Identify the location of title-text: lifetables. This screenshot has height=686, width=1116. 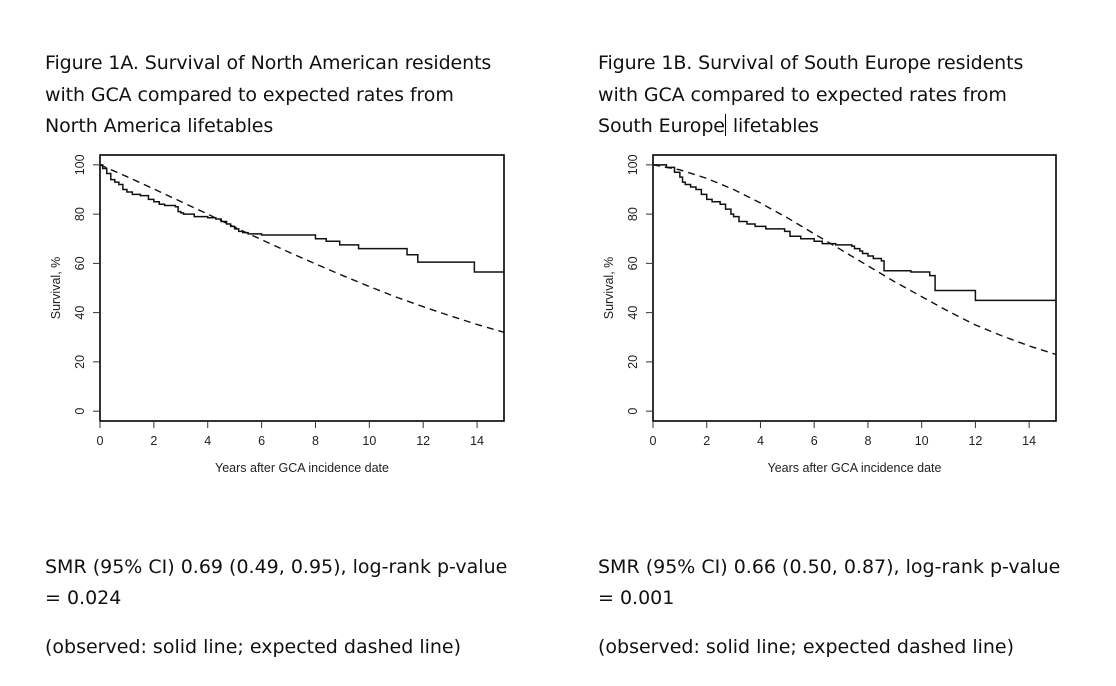
(772, 126).